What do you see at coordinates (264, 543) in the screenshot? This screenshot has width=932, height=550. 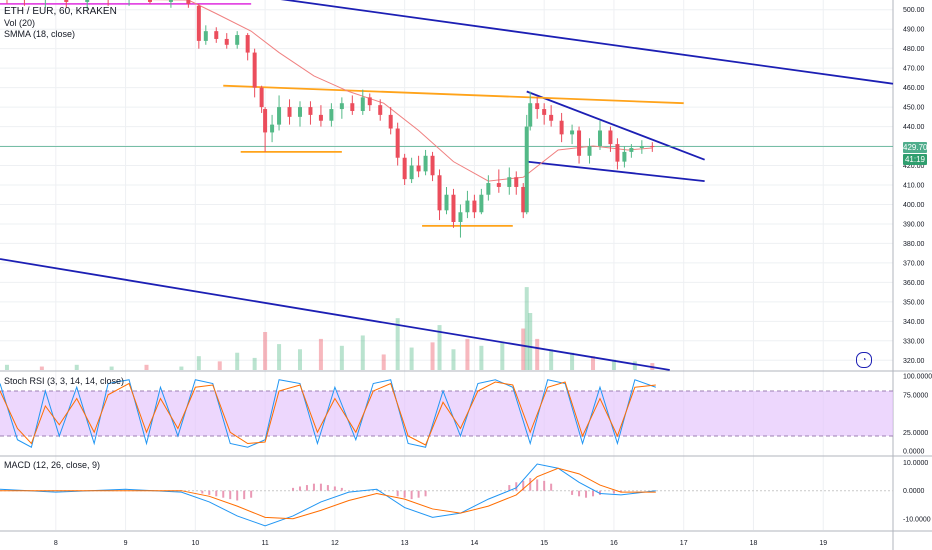 I see `time-tick-label: 11` at bounding box center [264, 543].